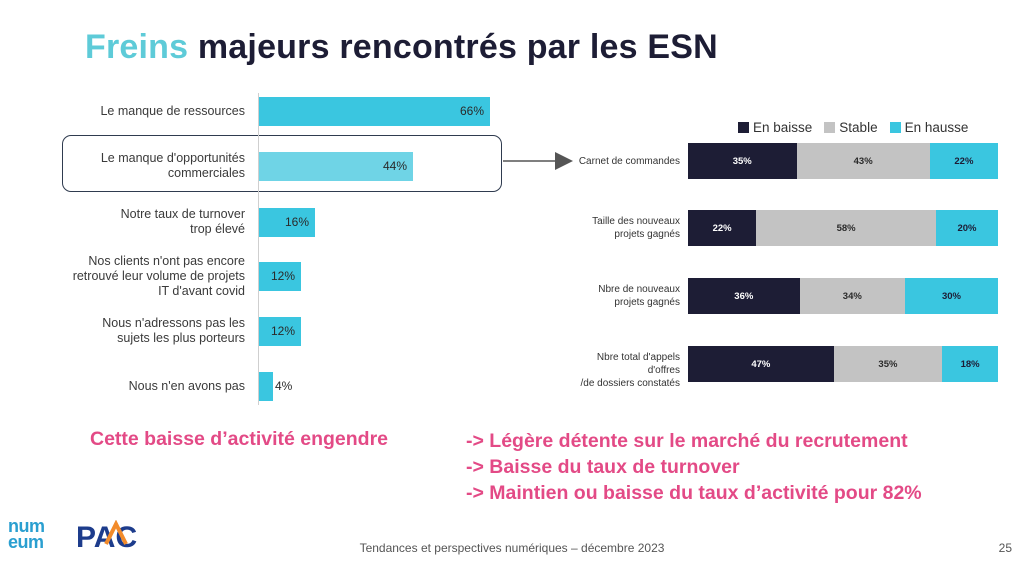 The width and height of the screenshot is (1024, 574). I want to click on stacked-bar: 47% 35% 18%, so click(843, 364).